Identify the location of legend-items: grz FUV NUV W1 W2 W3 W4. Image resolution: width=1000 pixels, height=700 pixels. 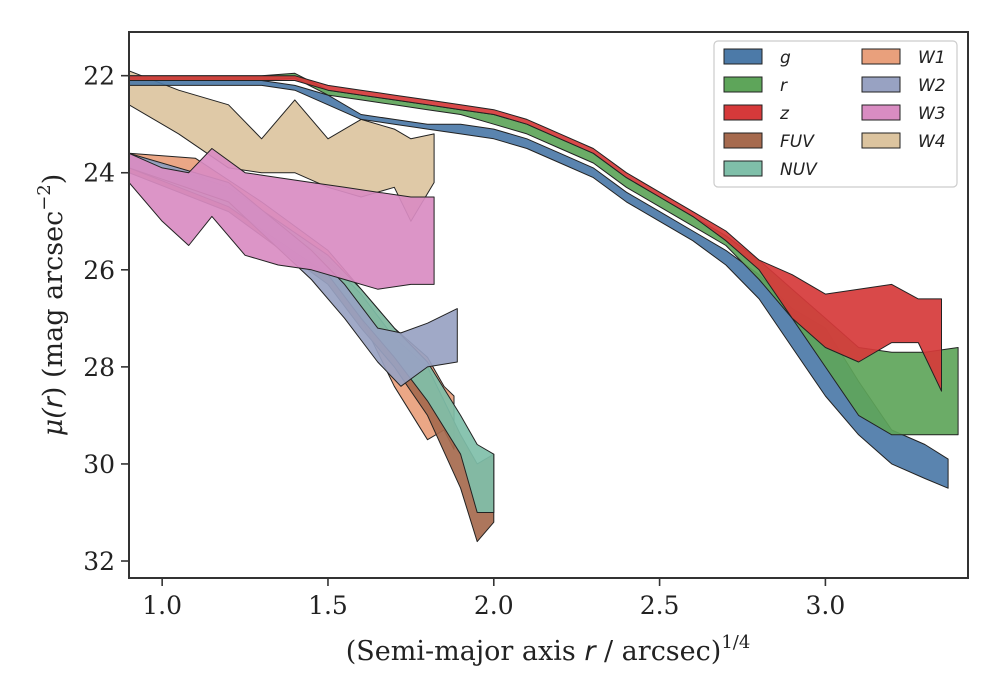
(834, 114).